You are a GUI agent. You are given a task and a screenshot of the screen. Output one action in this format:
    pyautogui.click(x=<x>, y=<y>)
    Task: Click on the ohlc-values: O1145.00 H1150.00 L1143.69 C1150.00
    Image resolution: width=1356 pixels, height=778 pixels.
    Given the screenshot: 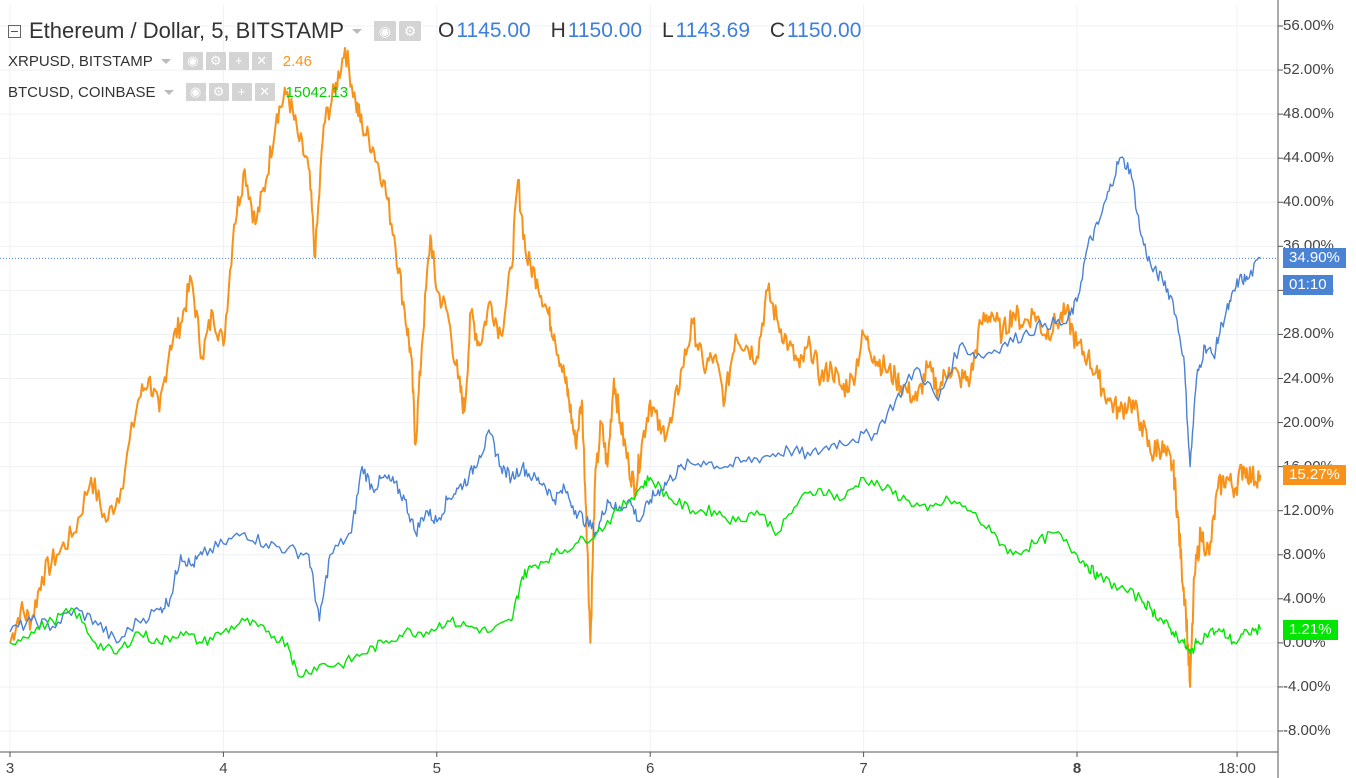 What is the action you would take?
    pyautogui.click(x=656, y=31)
    